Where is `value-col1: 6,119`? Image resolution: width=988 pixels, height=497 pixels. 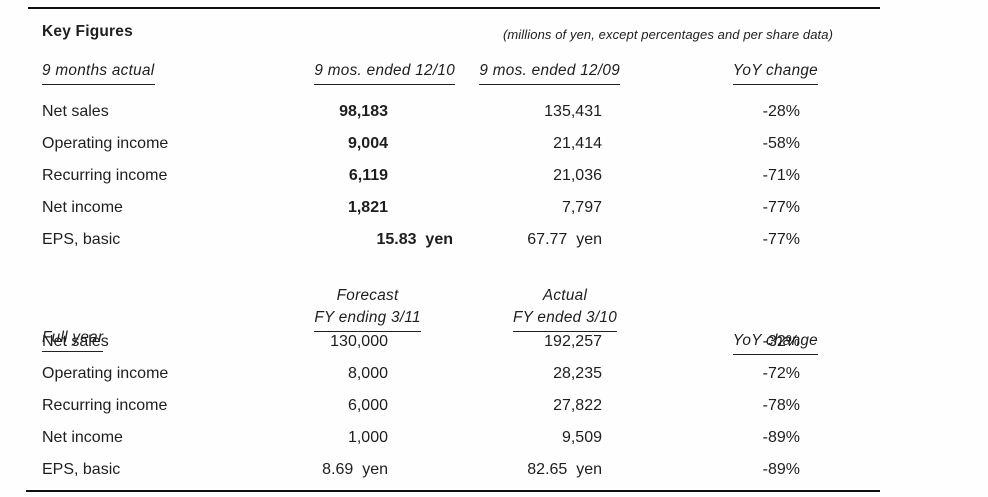
value-col1: 6,119 is located at coordinates (368, 175).